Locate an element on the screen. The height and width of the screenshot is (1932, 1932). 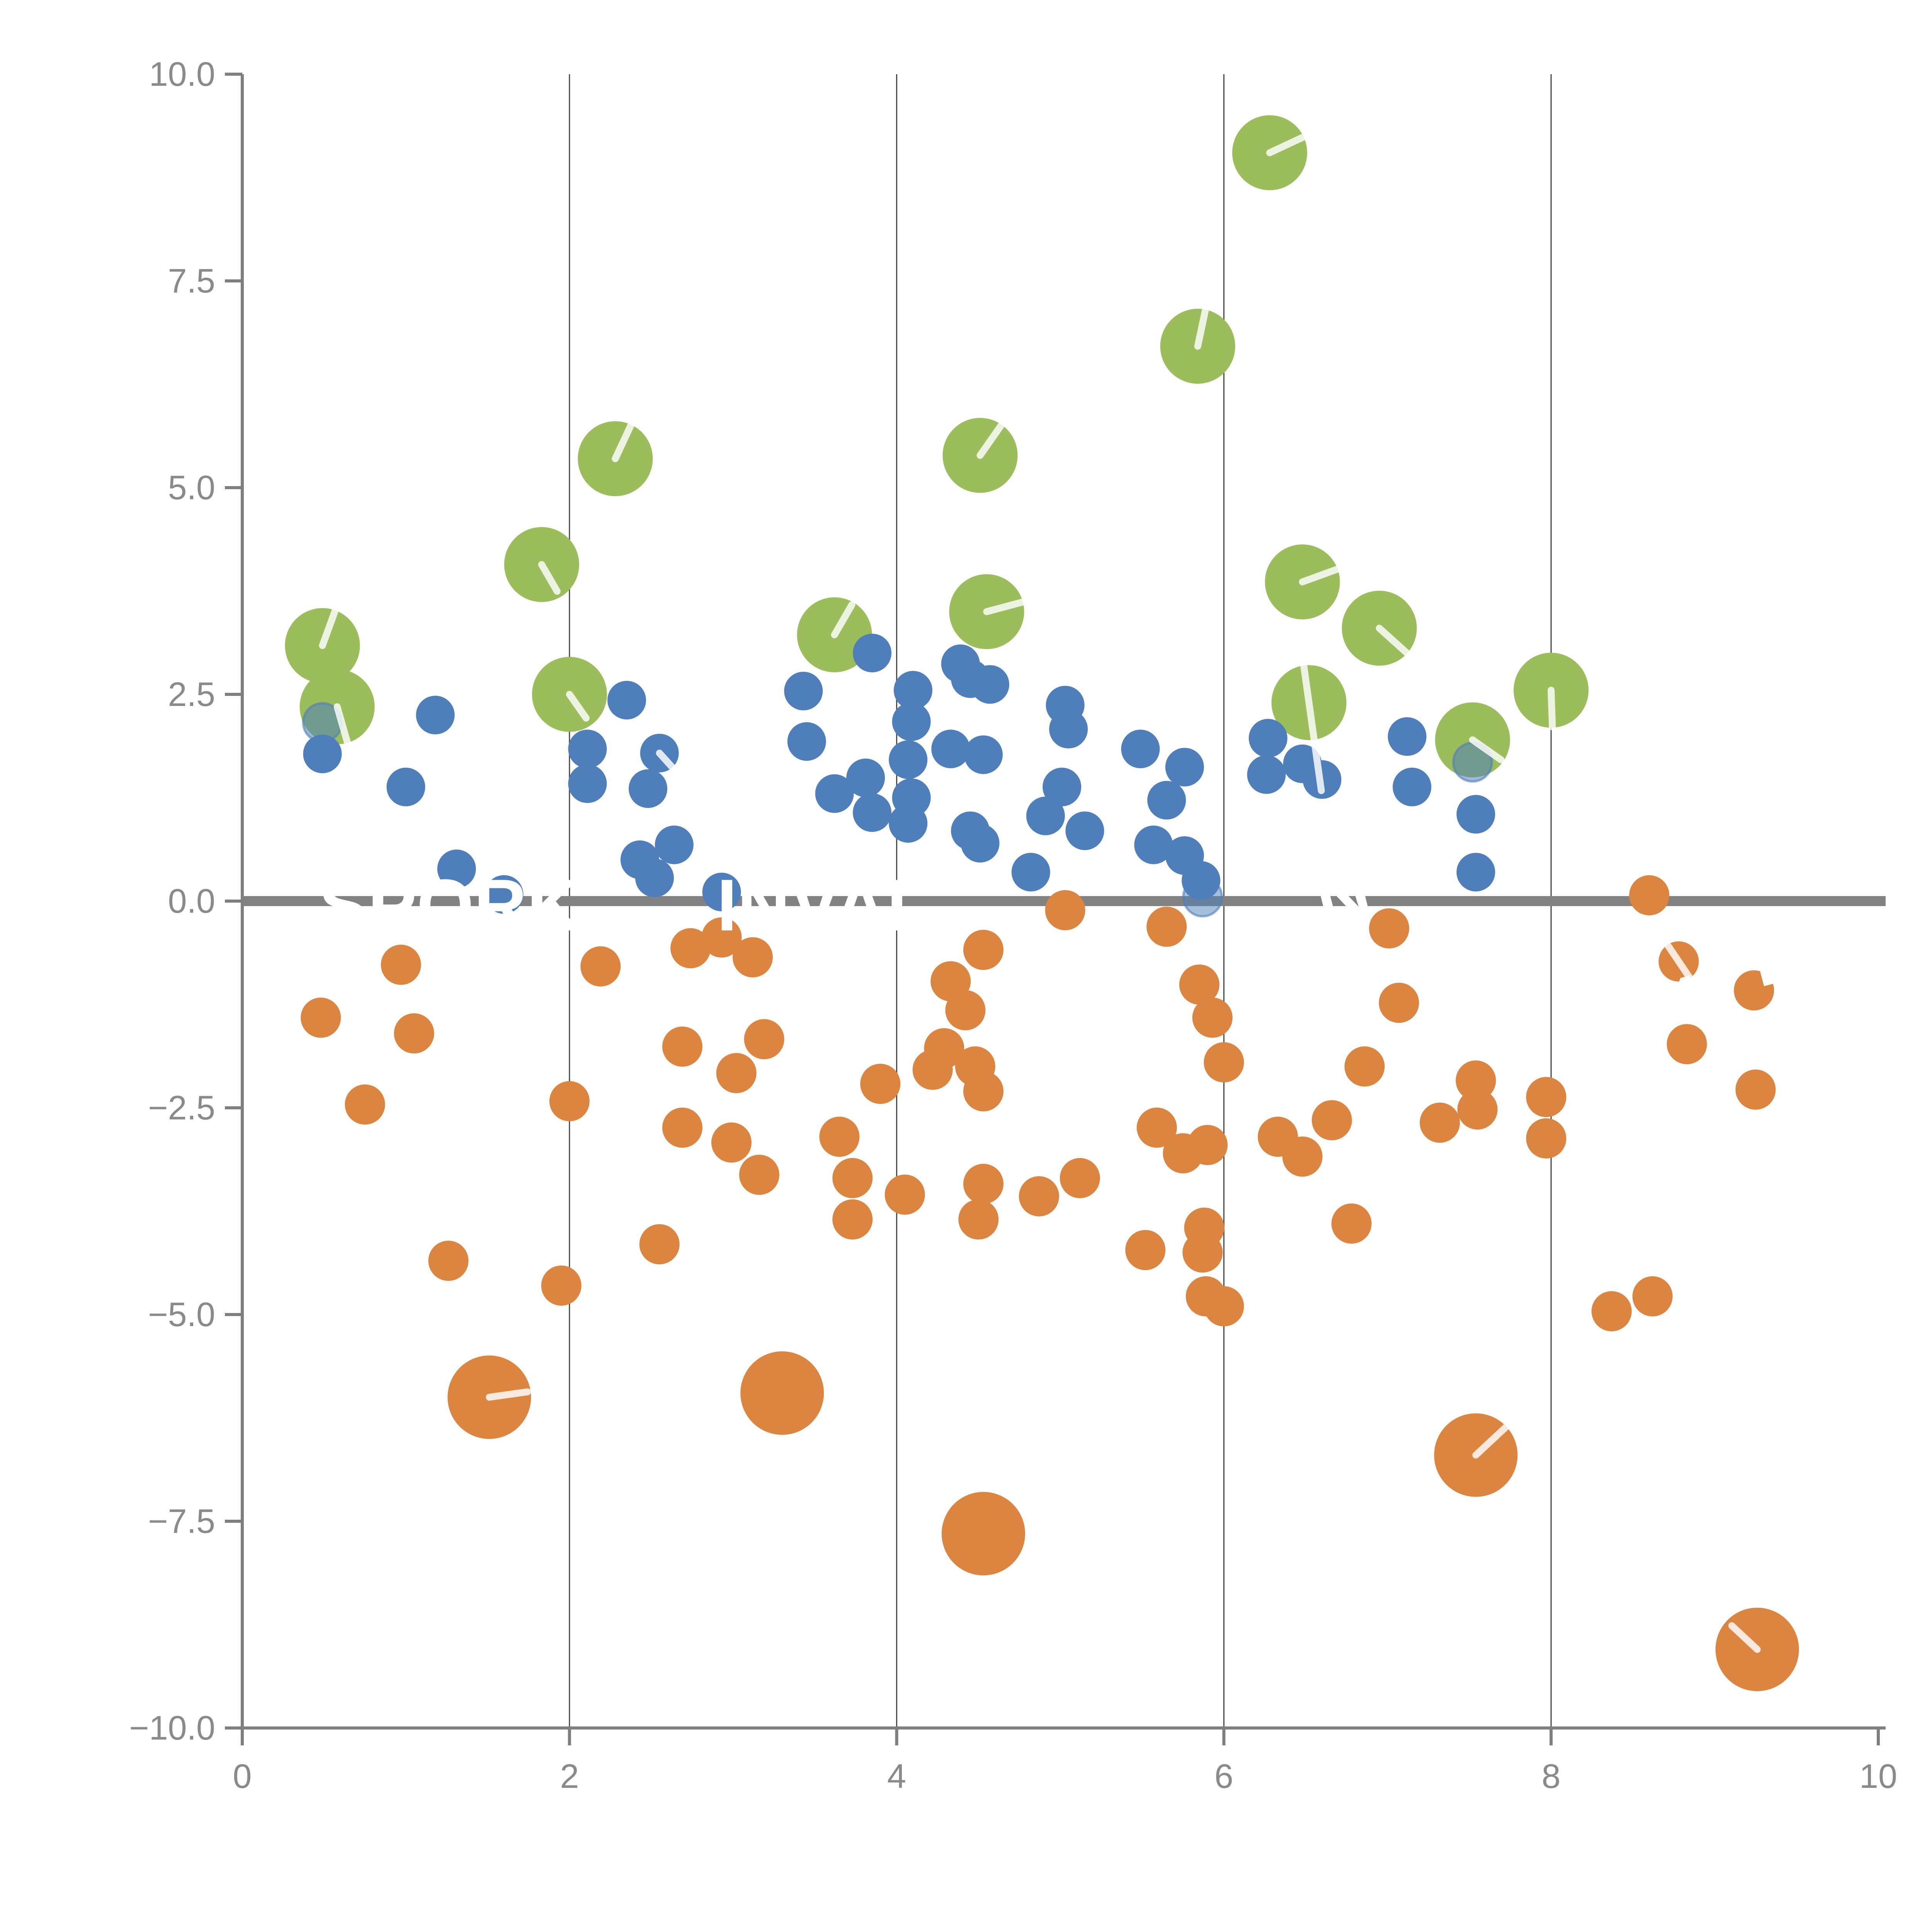
y-tick-label: 2.5 is located at coordinates (192, 694).